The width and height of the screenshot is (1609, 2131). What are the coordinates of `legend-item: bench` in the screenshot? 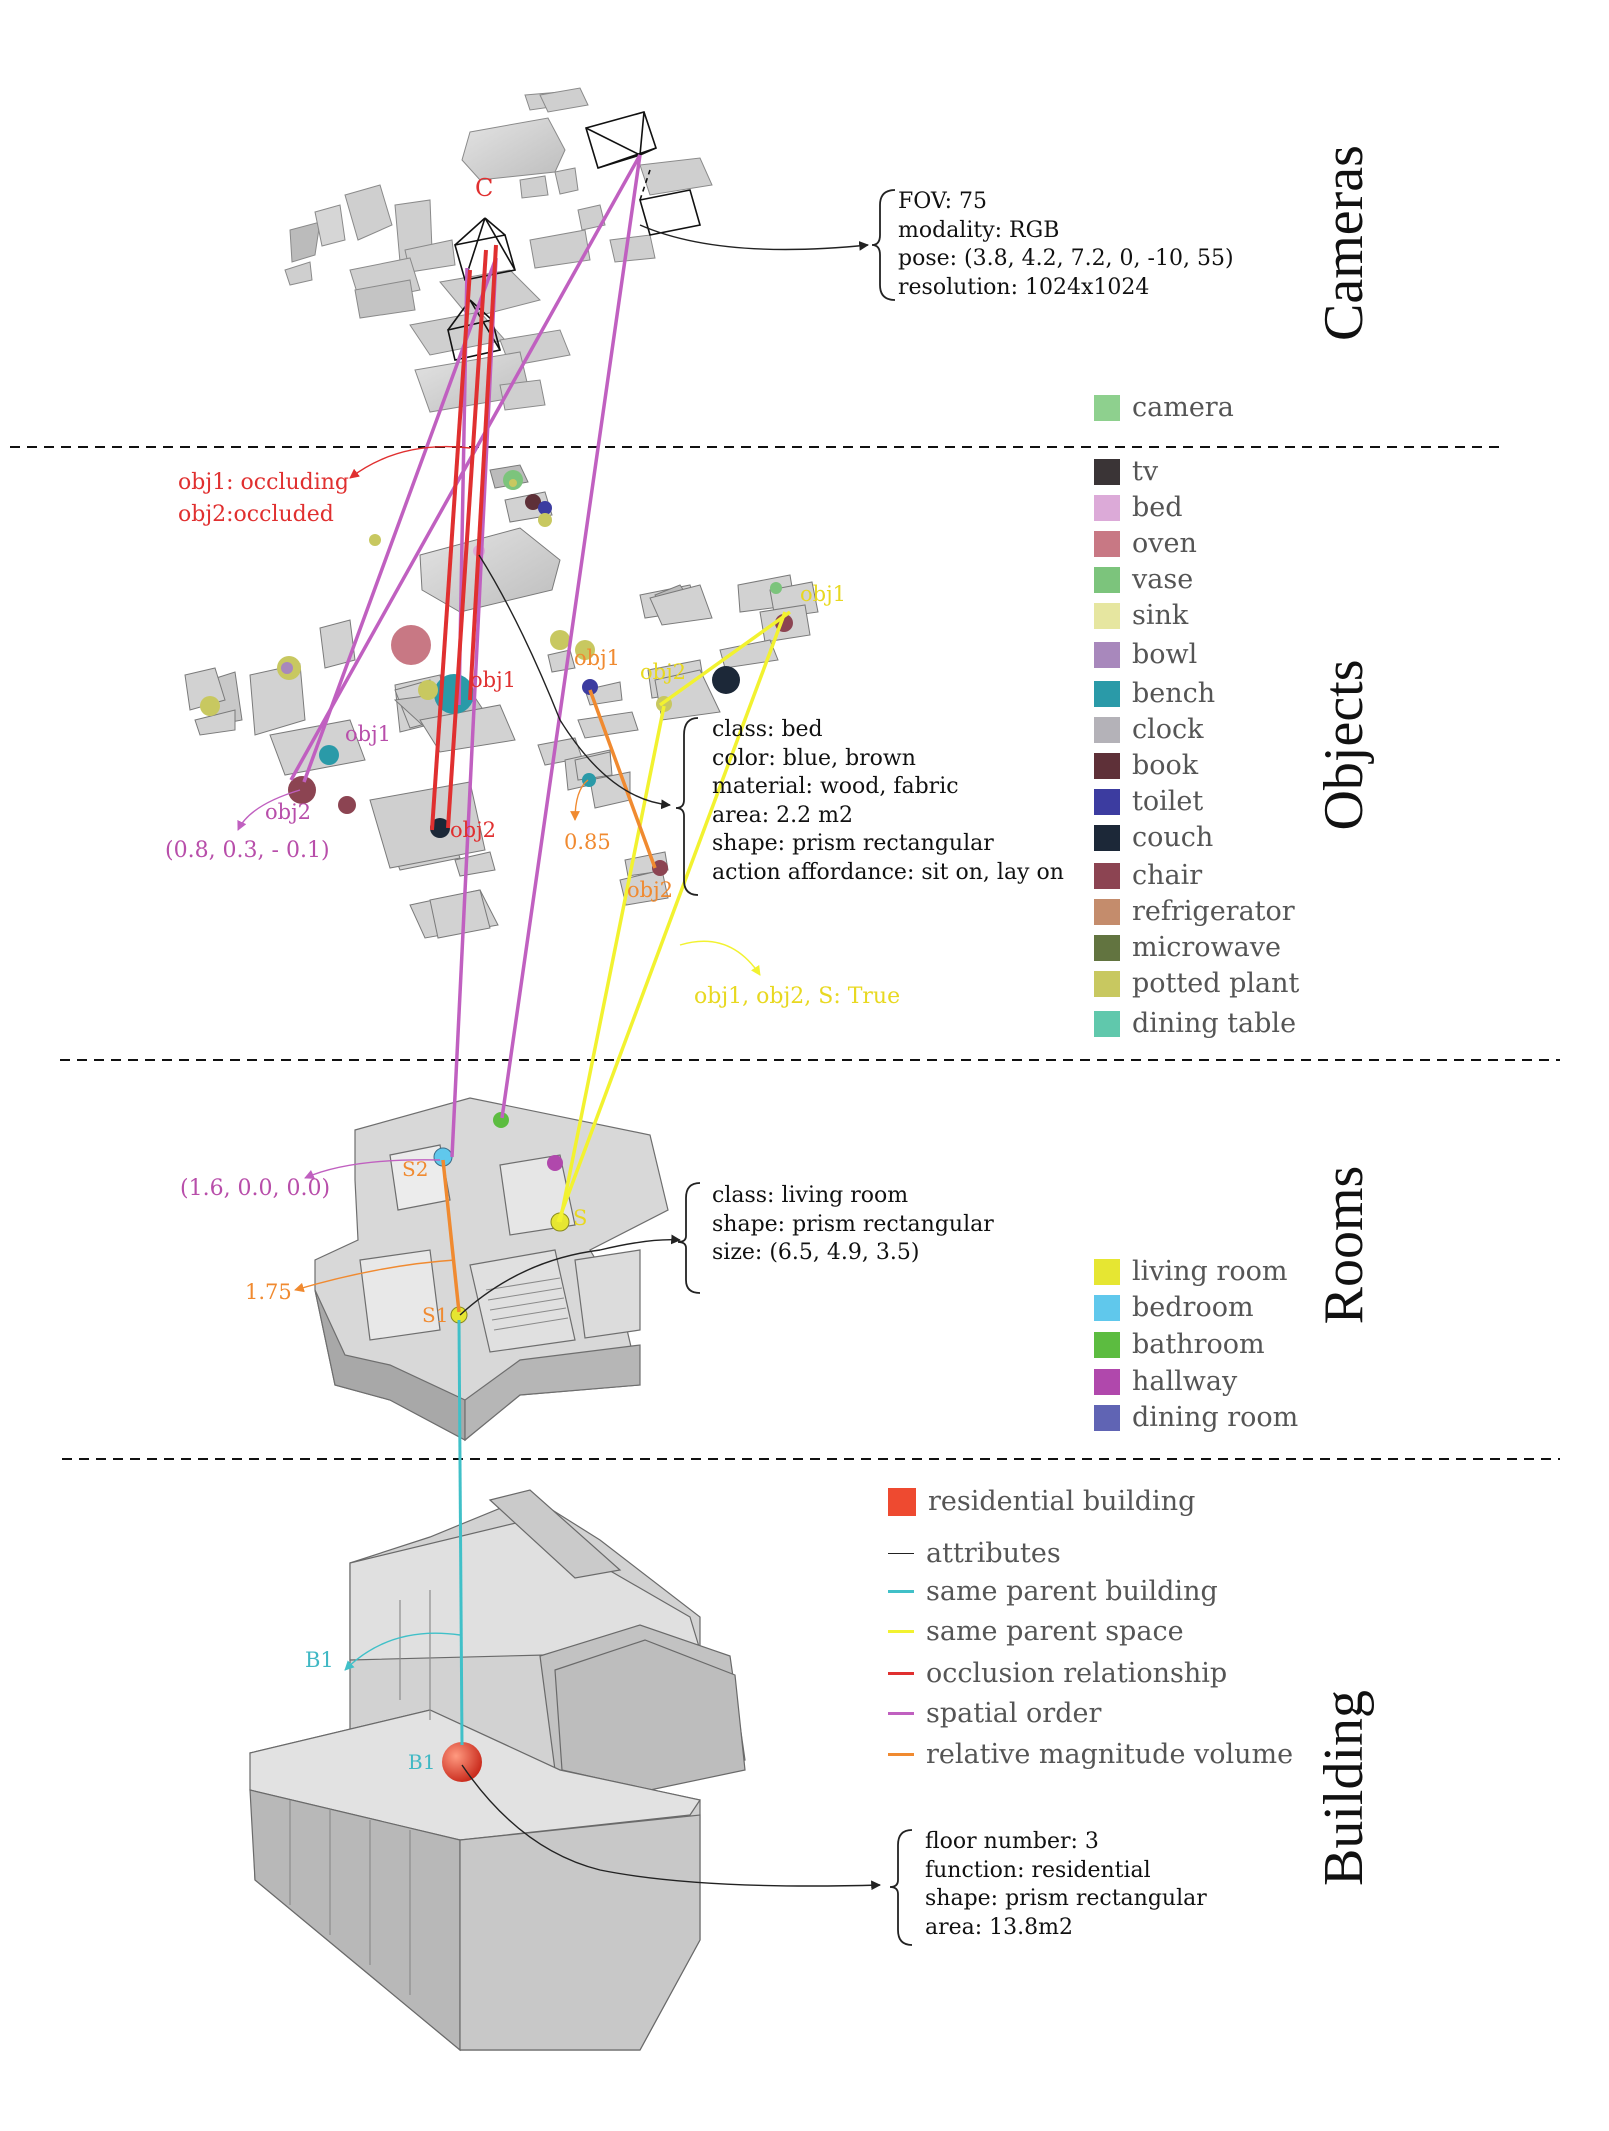 It's located at (1154, 693).